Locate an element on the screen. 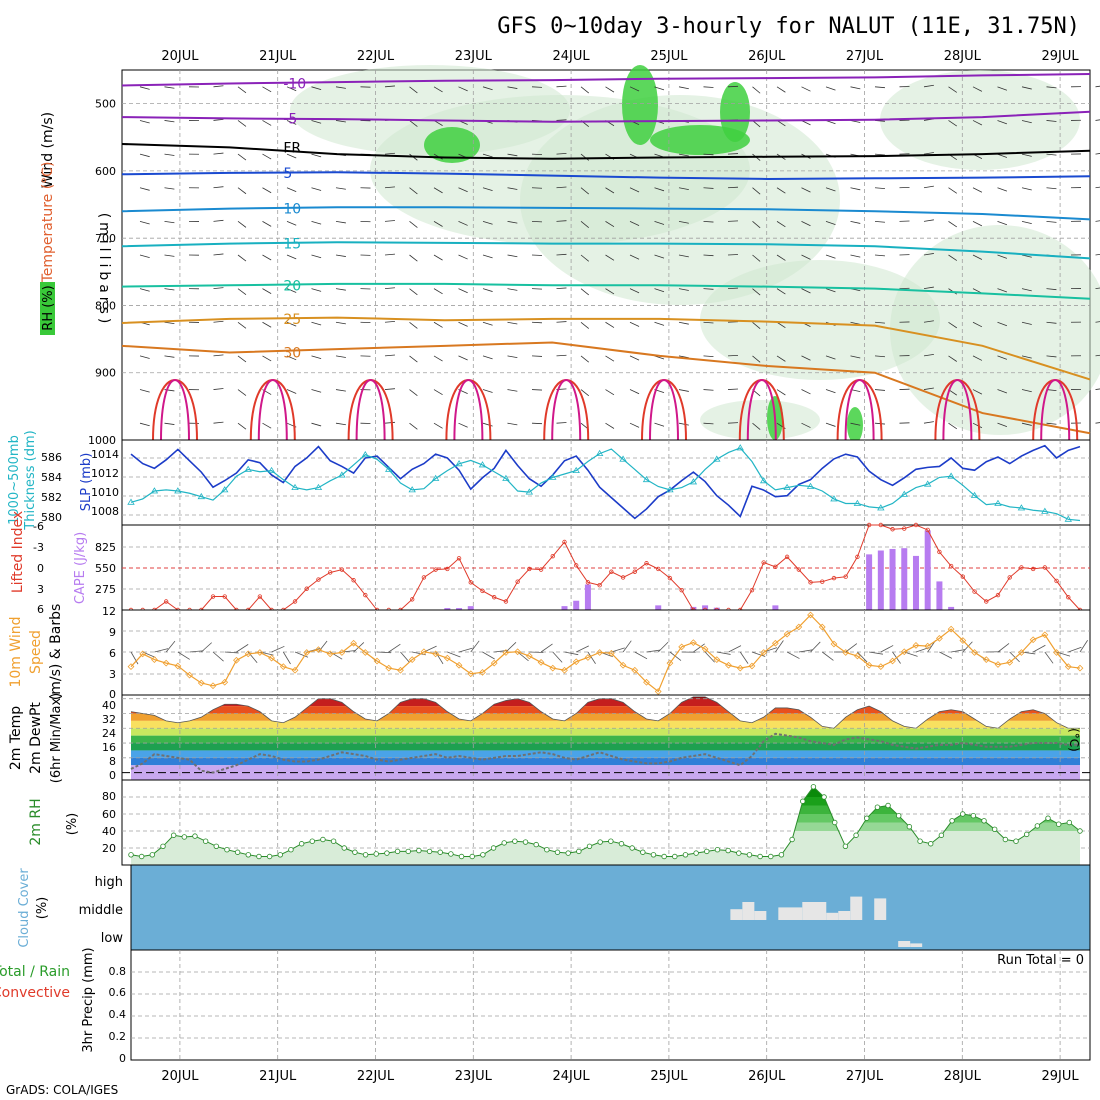 This screenshot has width=1100, height=1100. li-tick: 6 is located at coordinates (40, 609).